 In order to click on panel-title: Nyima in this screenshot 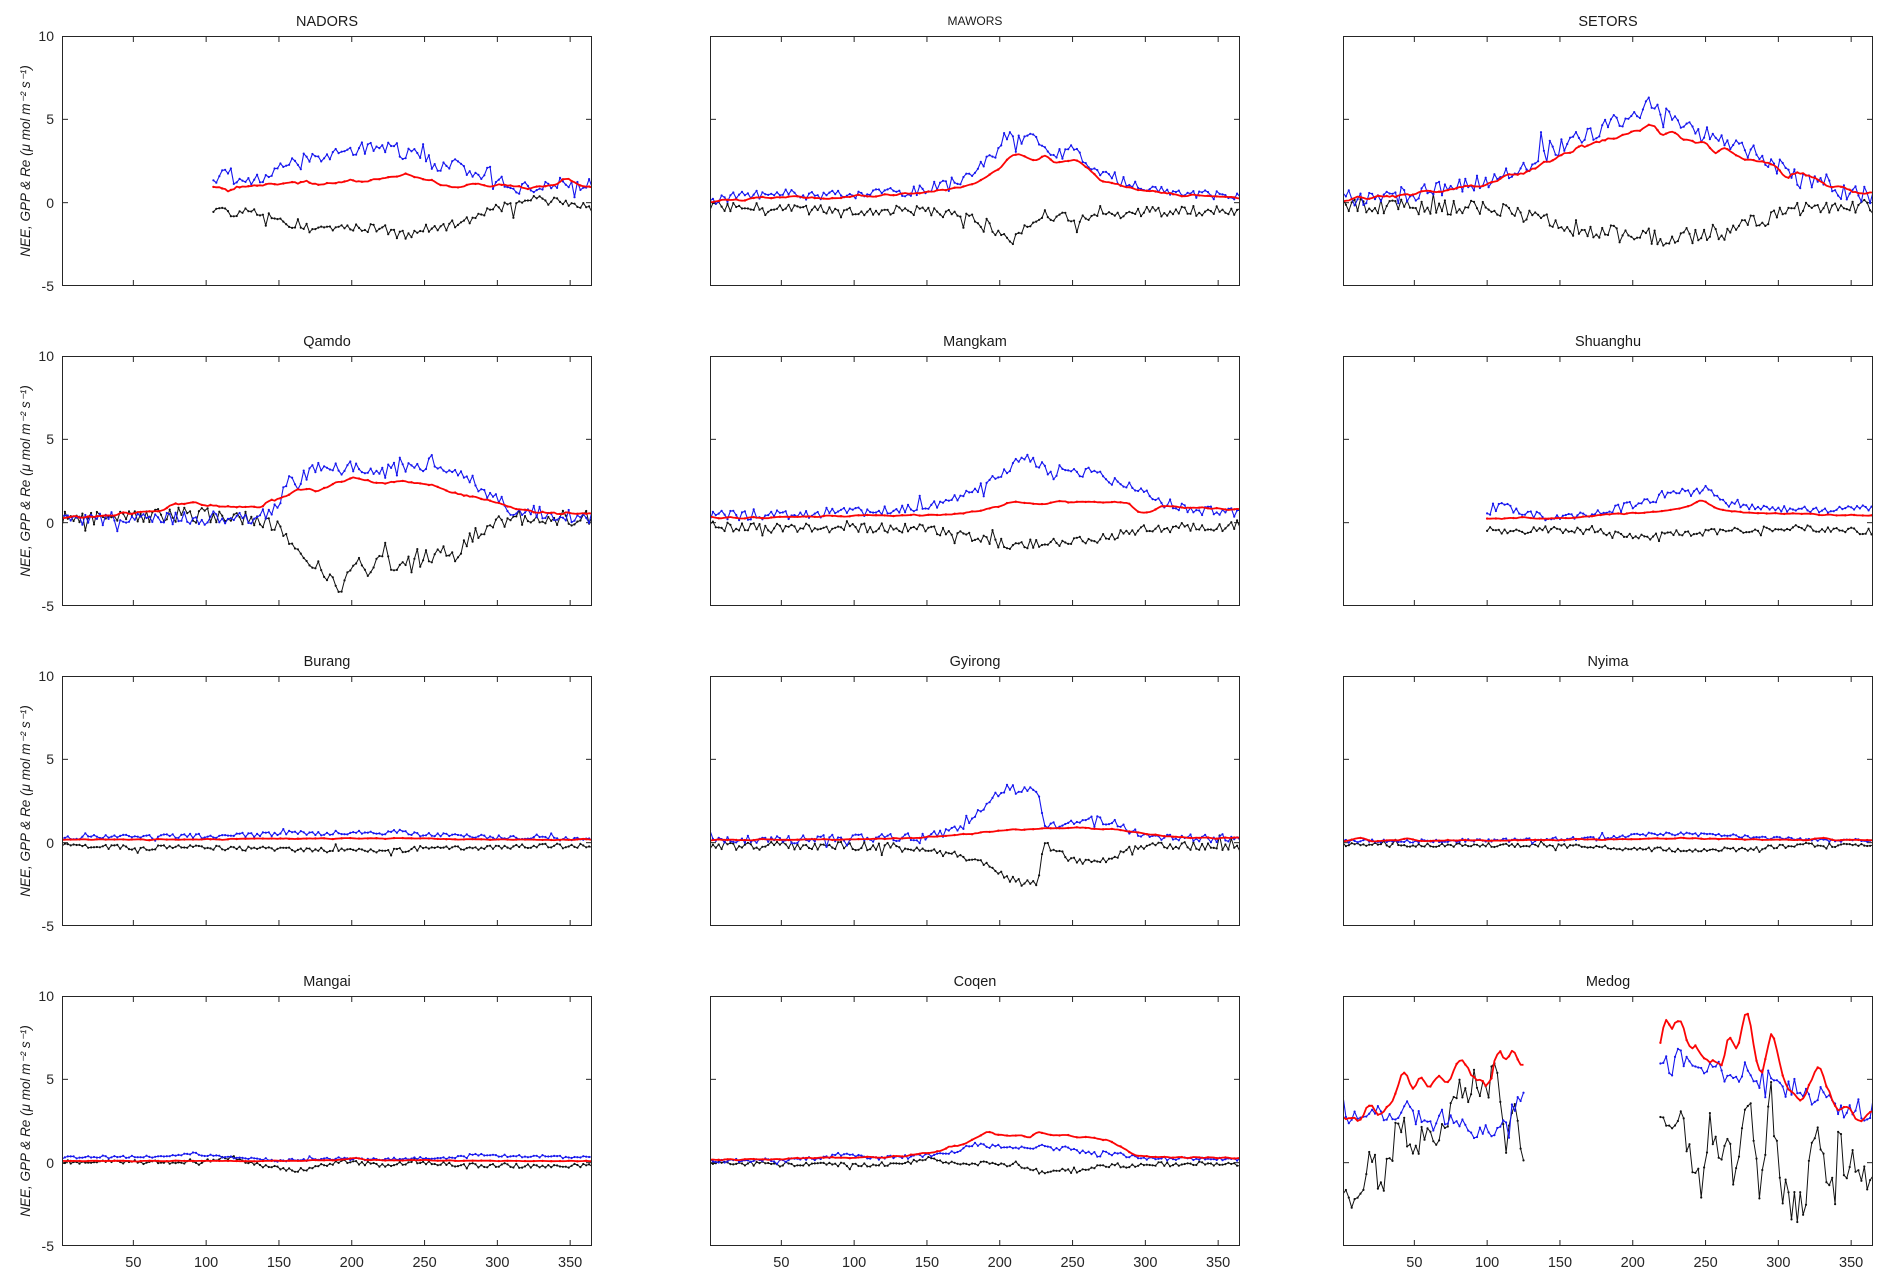, I will do `click(1608, 662)`.